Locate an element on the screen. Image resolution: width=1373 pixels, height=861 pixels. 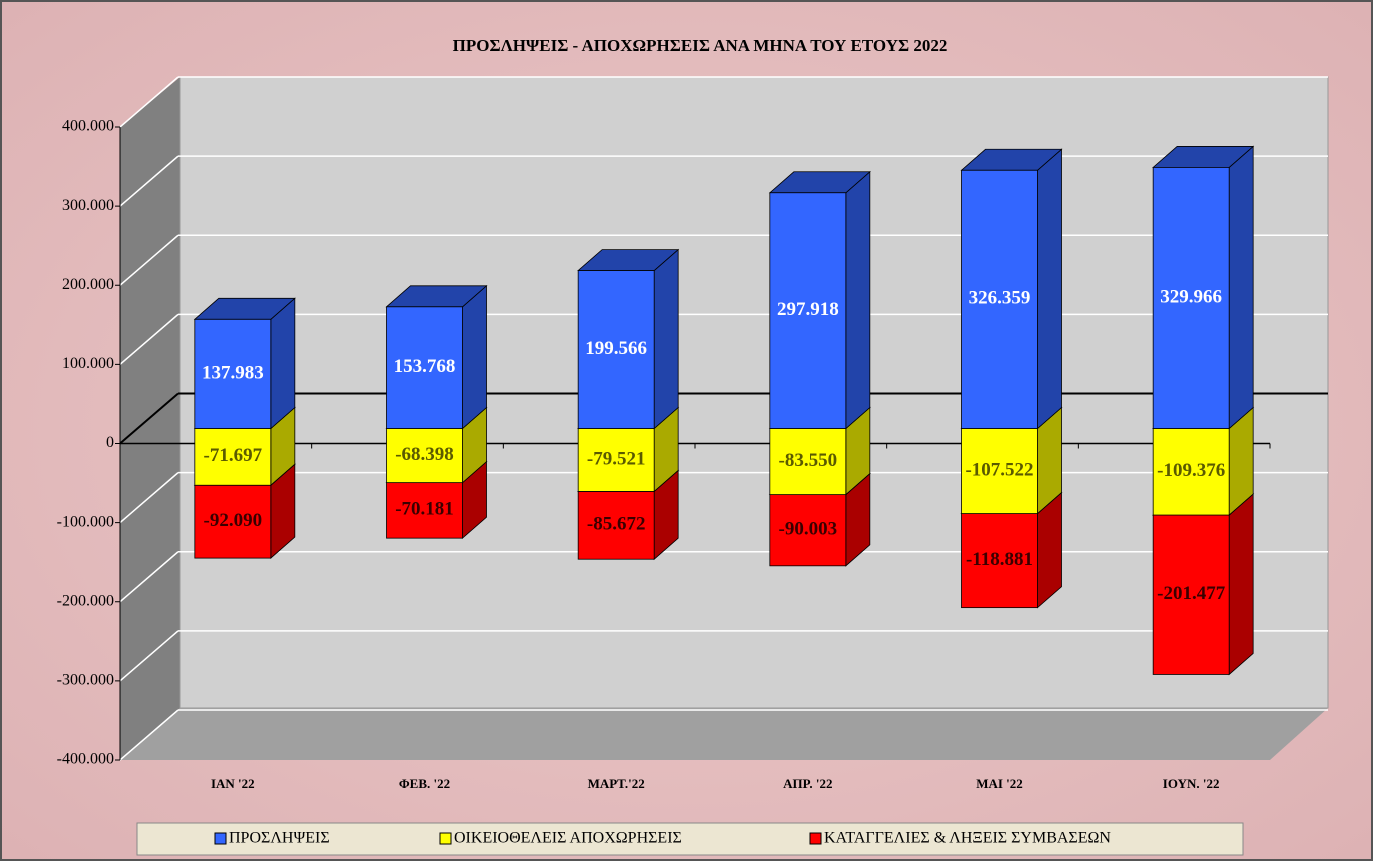
value-label: -71.697 is located at coordinates (233, 455).